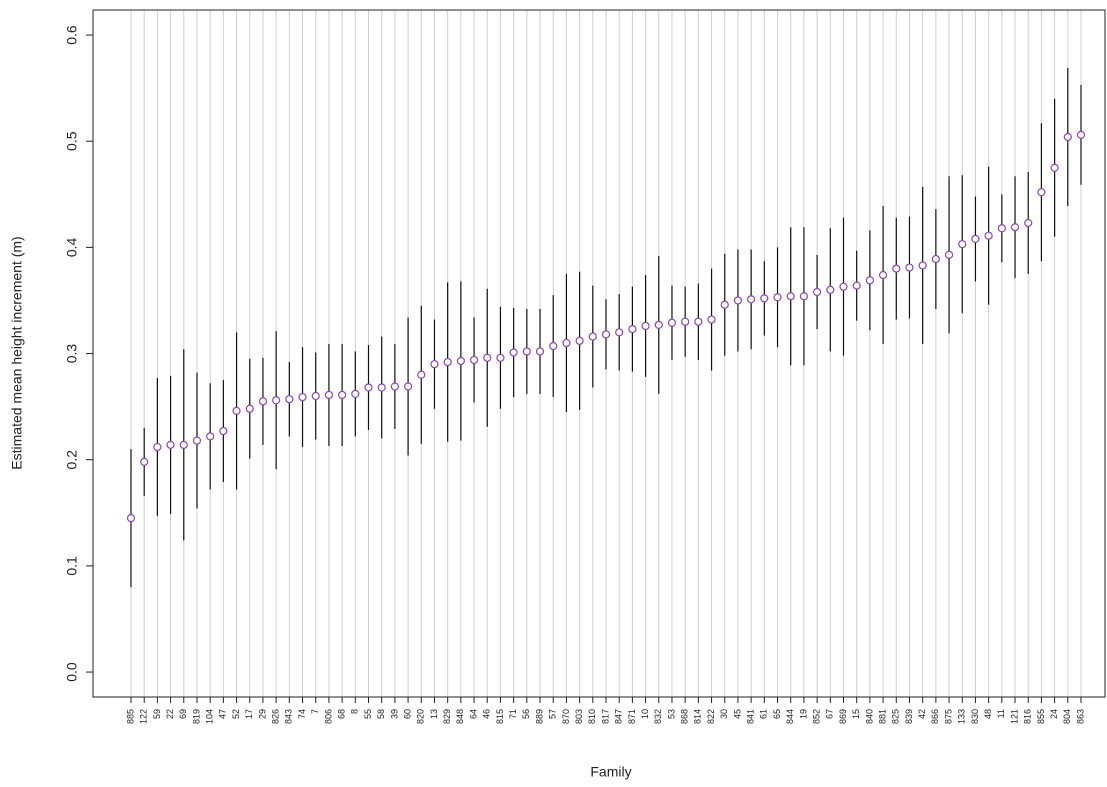  What do you see at coordinates (157, 714) in the screenshot?
I see `x-tick-label: 59` at bounding box center [157, 714].